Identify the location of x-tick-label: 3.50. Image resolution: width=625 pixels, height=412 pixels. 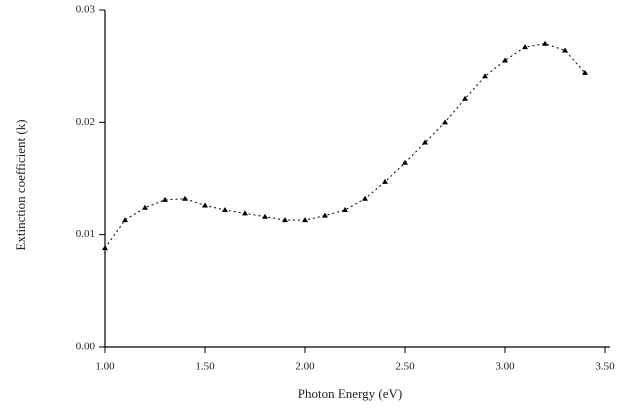
(605, 367).